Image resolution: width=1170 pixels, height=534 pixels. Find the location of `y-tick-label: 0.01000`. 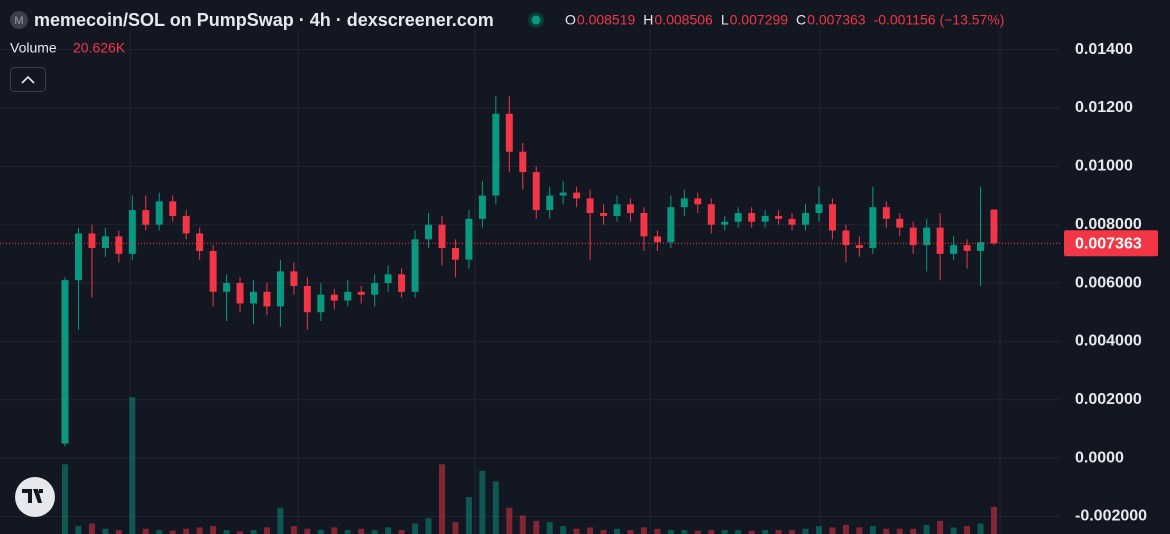

y-tick-label: 0.01000 is located at coordinates (1104, 166).